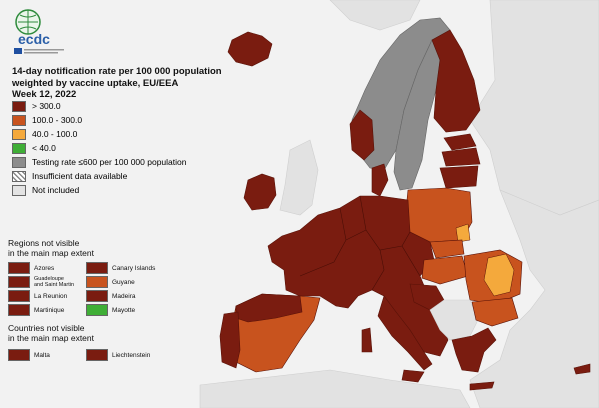 The width and height of the screenshot is (599, 408). I want to click on ecdc-globe-logo-icon: ecdc, so click(39, 31).